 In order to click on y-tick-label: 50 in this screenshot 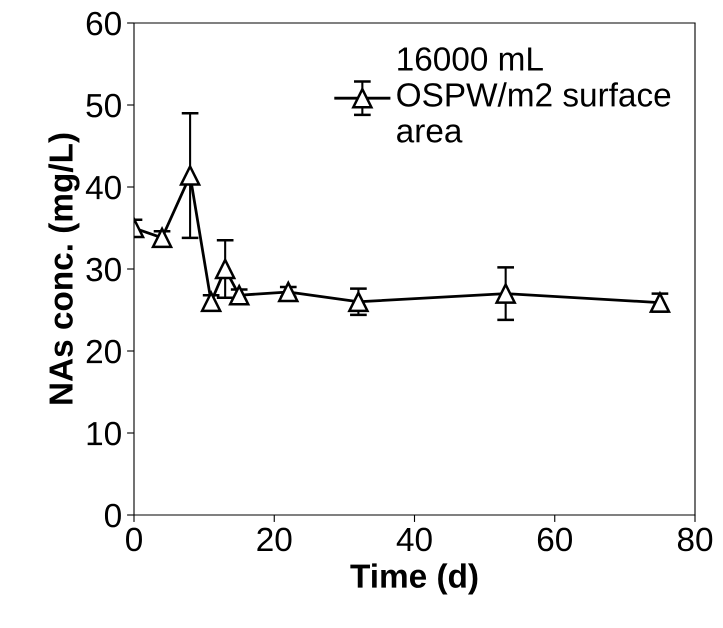, I will do `click(103, 106)`.